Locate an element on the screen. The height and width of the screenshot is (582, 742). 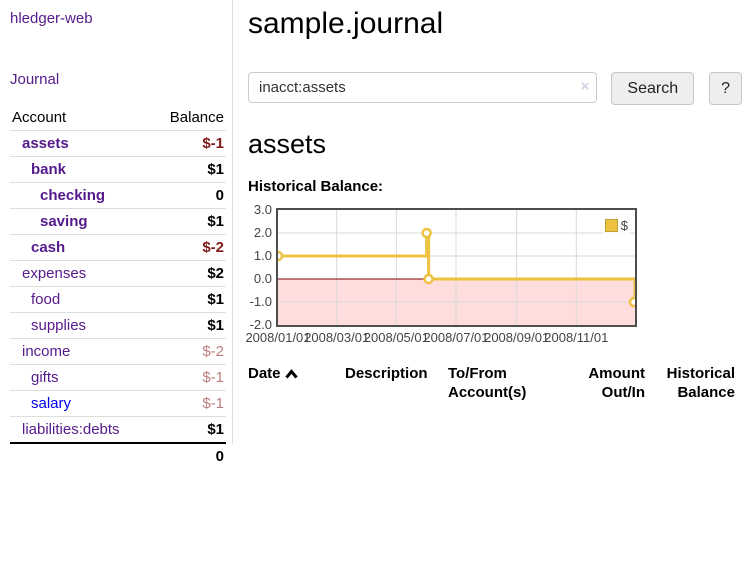
transactions-header-description: Description is located at coordinates (386, 373).